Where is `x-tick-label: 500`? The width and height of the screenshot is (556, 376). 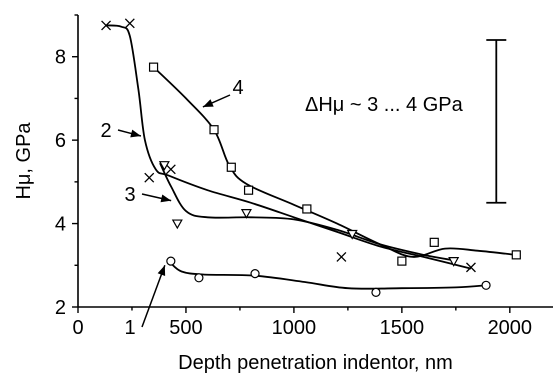 x-tick-label: 500 is located at coordinates (185, 328).